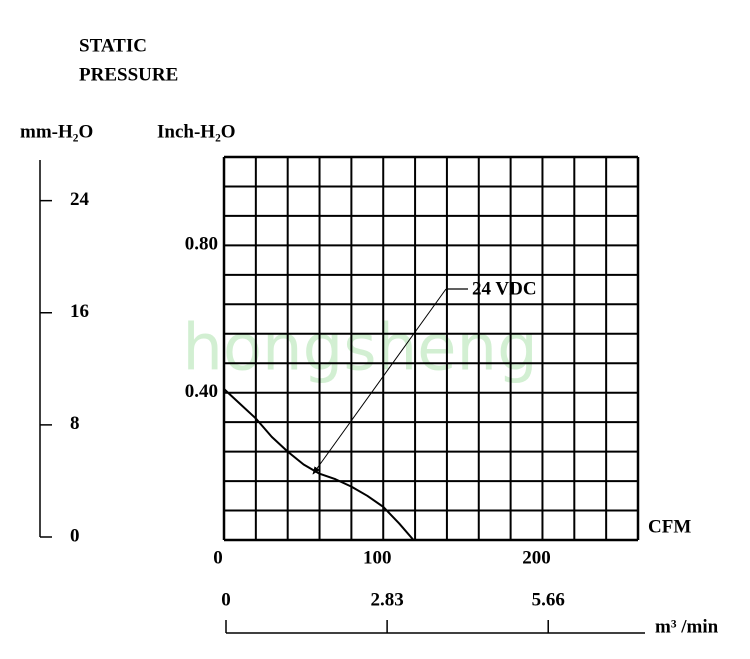 The height and width of the screenshot is (659, 750). I want to click on x-tick-label: 200, so click(536, 557).